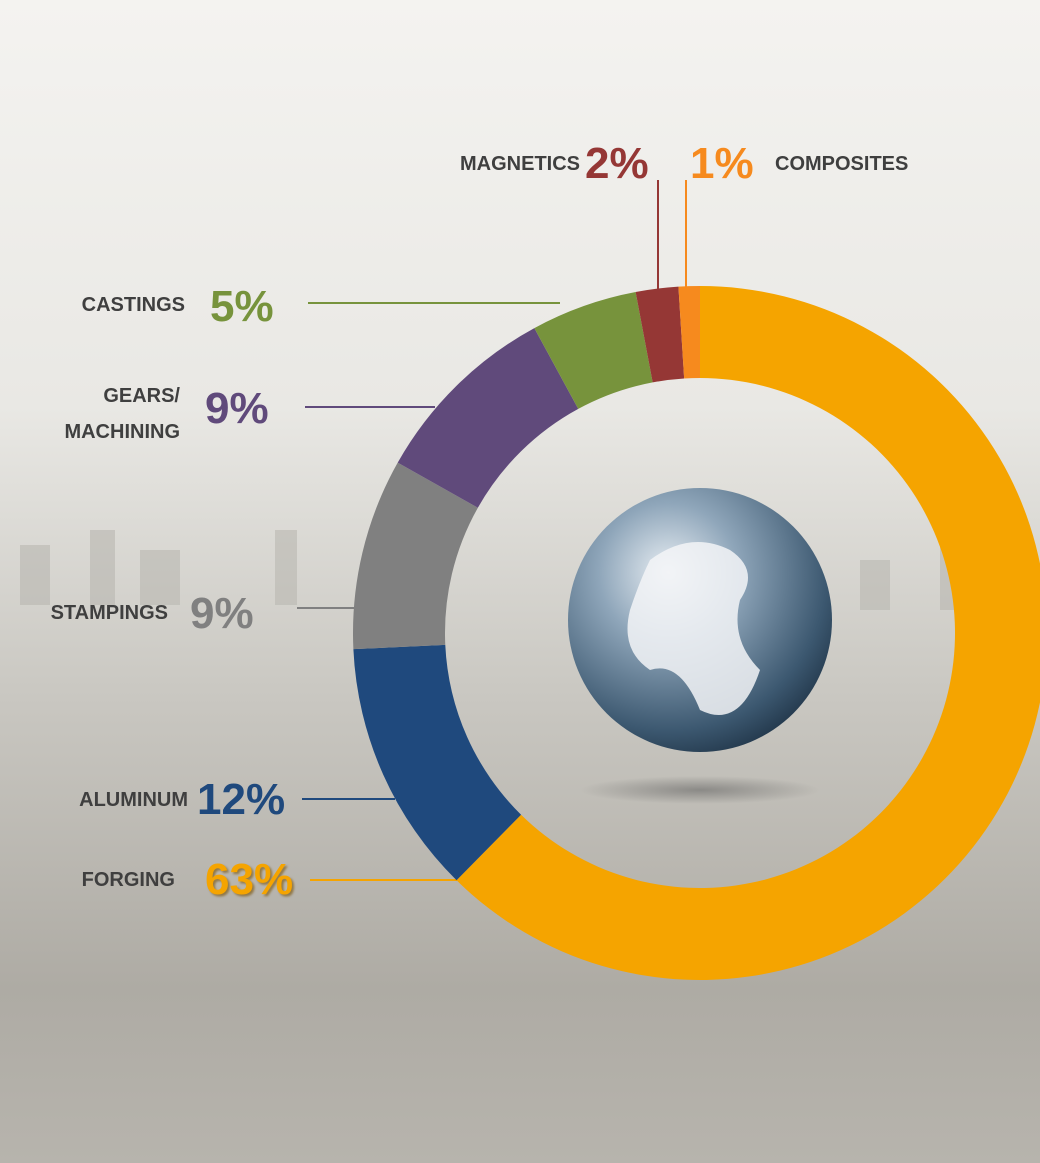 Image resolution: width=1040 pixels, height=1163 pixels. I want to click on category-label: GEARS/ MACHINING, so click(122, 414).